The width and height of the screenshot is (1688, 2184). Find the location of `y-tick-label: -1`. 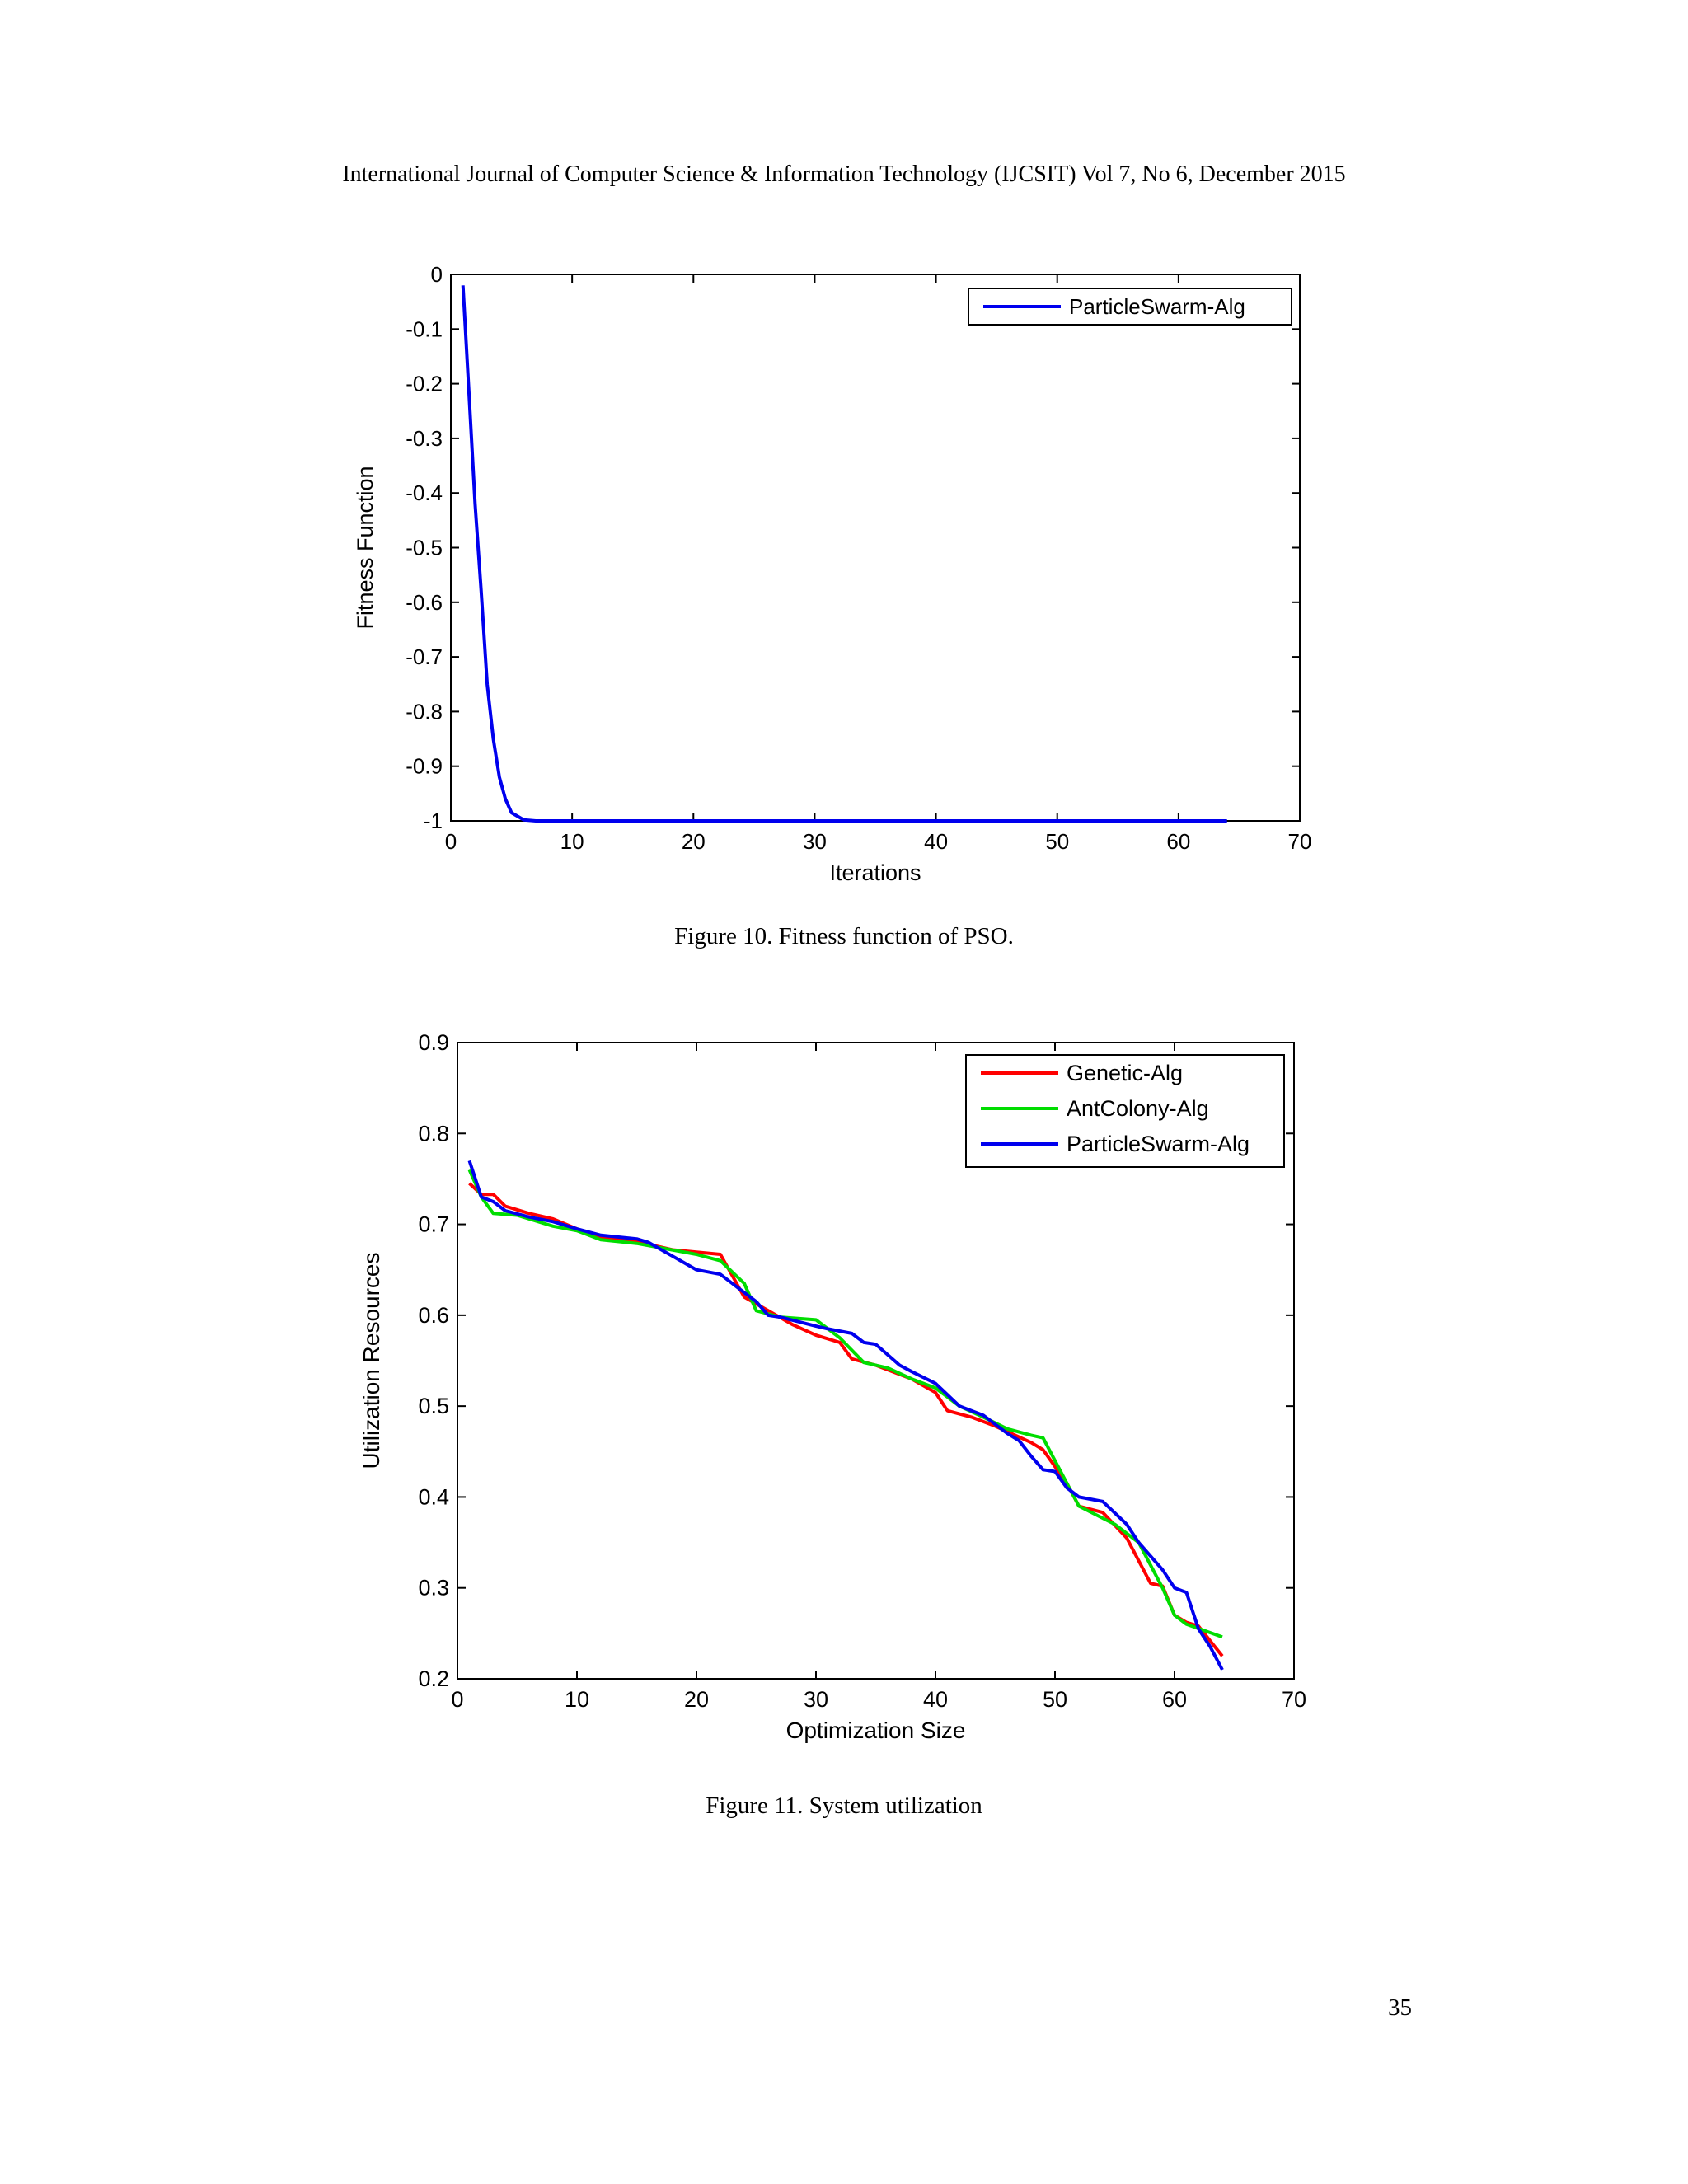

y-tick-label: -1 is located at coordinates (433, 820).